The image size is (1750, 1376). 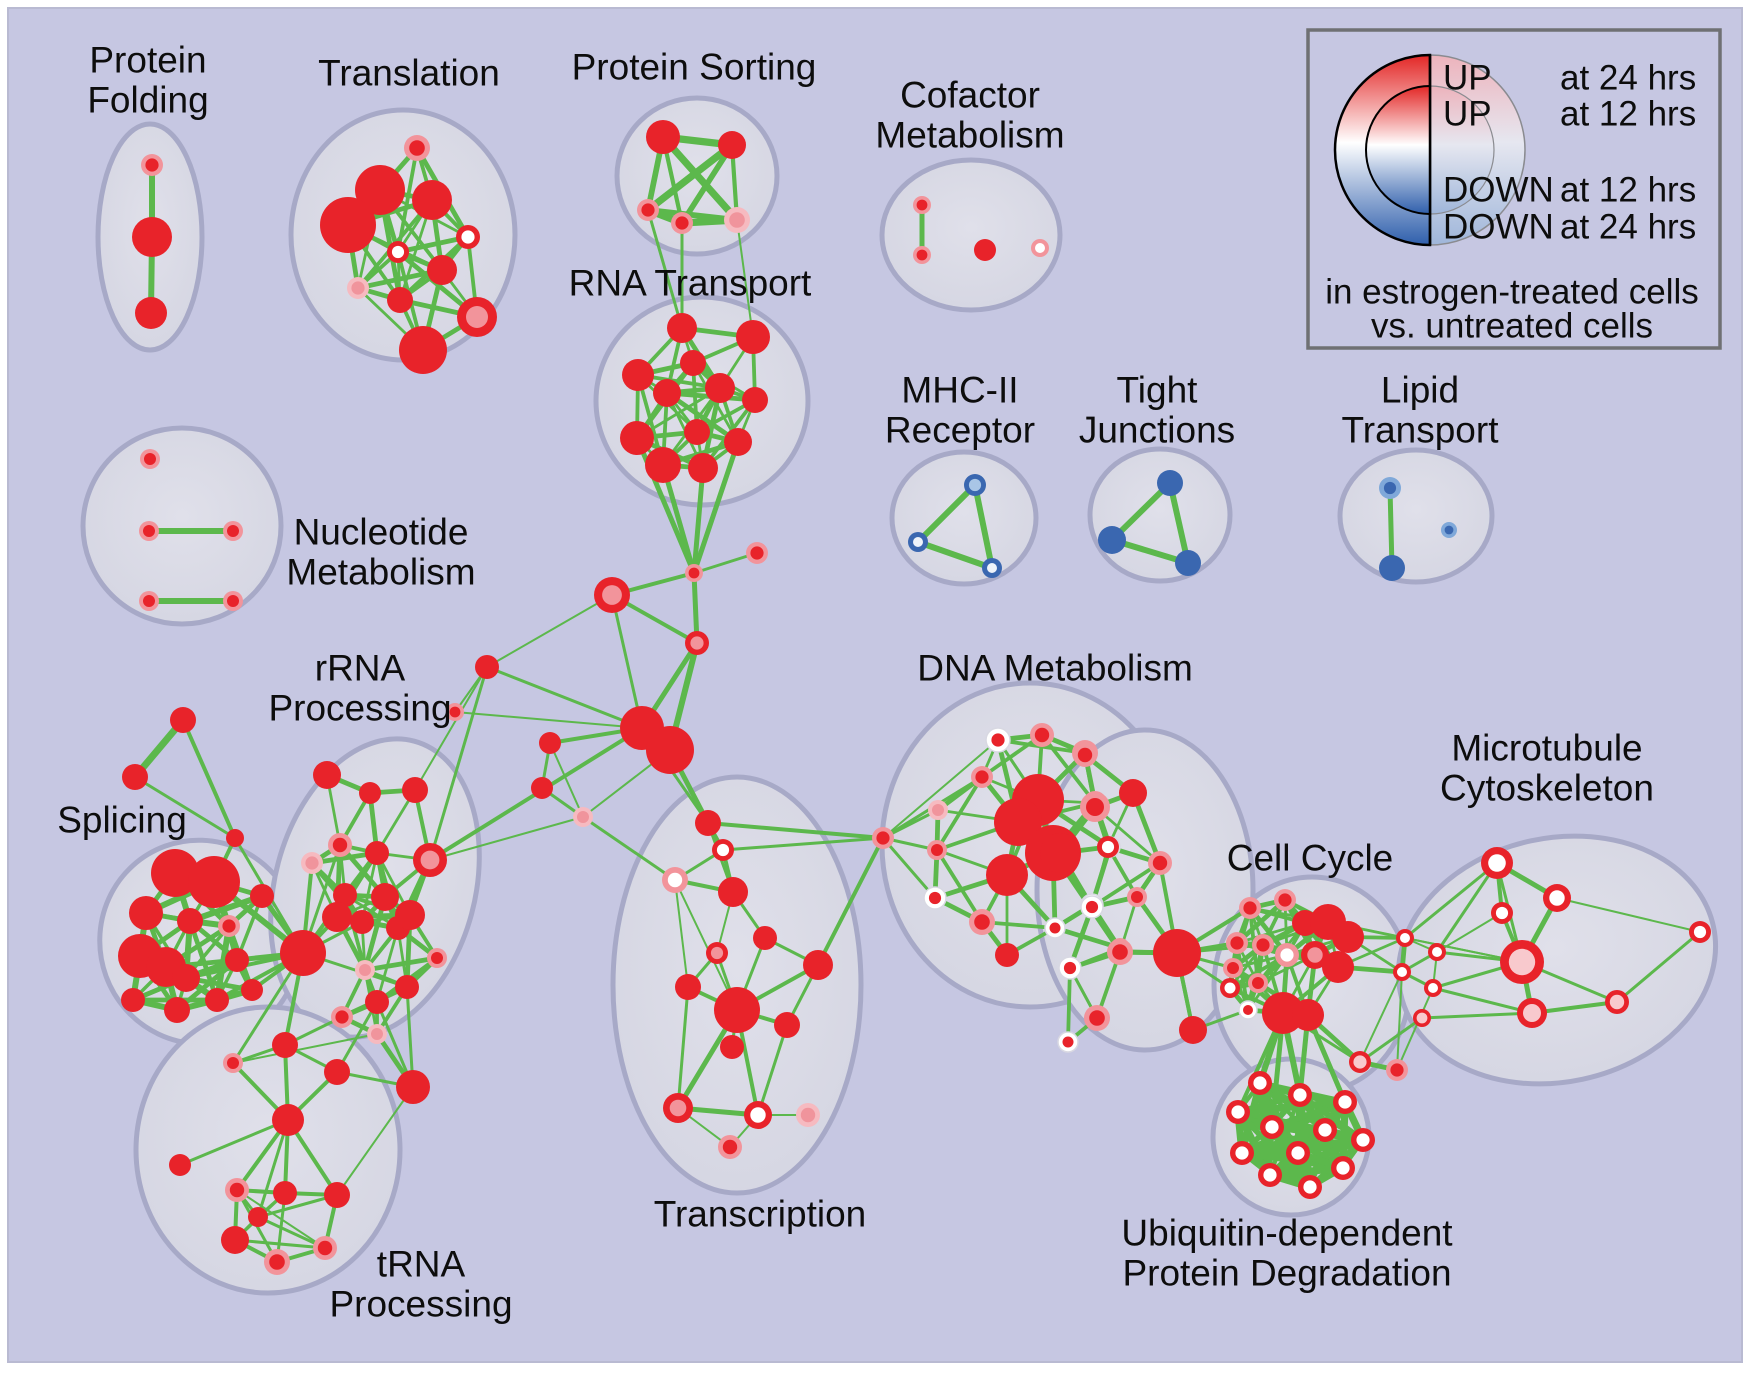 What do you see at coordinates (1421, 430) in the screenshot?
I see `cluster-label-lipid-transport: Transport` at bounding box center [1421, 430].